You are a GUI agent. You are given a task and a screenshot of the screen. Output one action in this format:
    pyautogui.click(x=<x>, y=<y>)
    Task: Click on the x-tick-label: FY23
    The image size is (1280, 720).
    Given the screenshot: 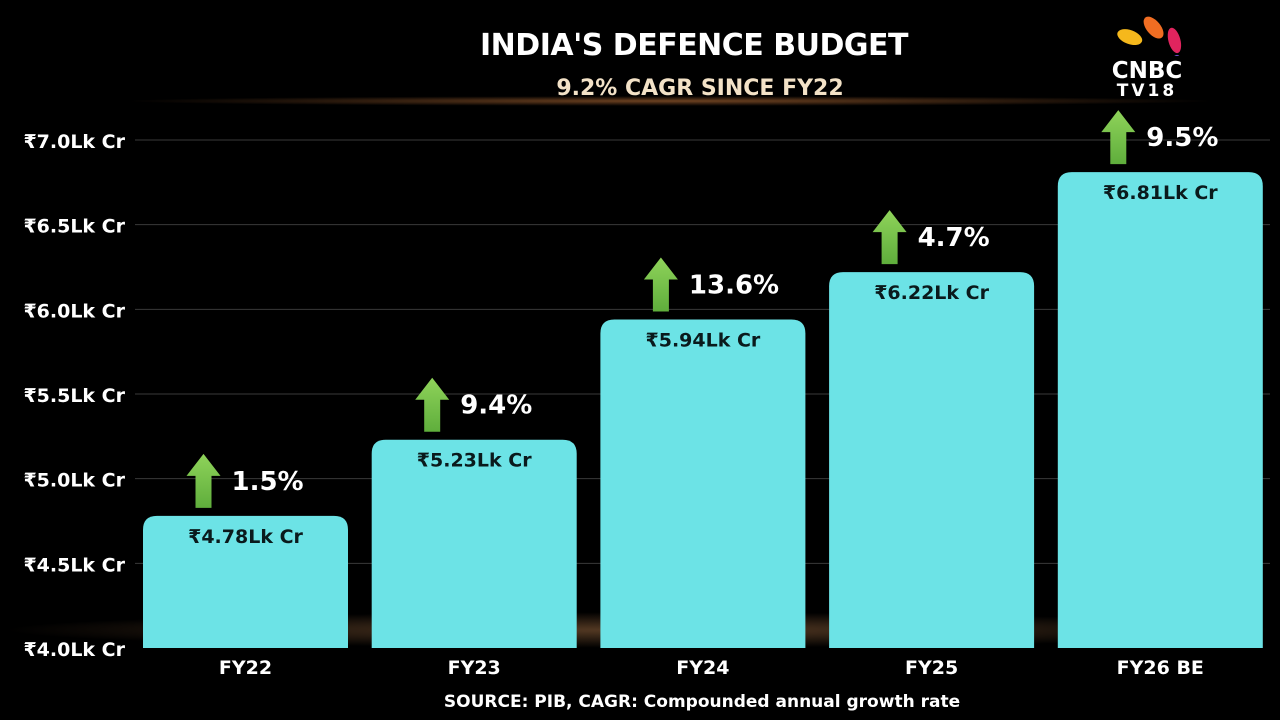 What is the action you would take?
    pyautogui.click(x=474, y=668)
    